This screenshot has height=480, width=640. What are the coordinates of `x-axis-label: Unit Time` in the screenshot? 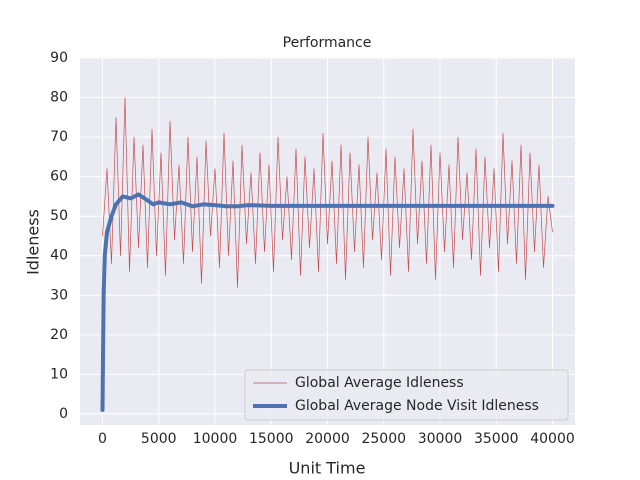 It's located at (327, 468).